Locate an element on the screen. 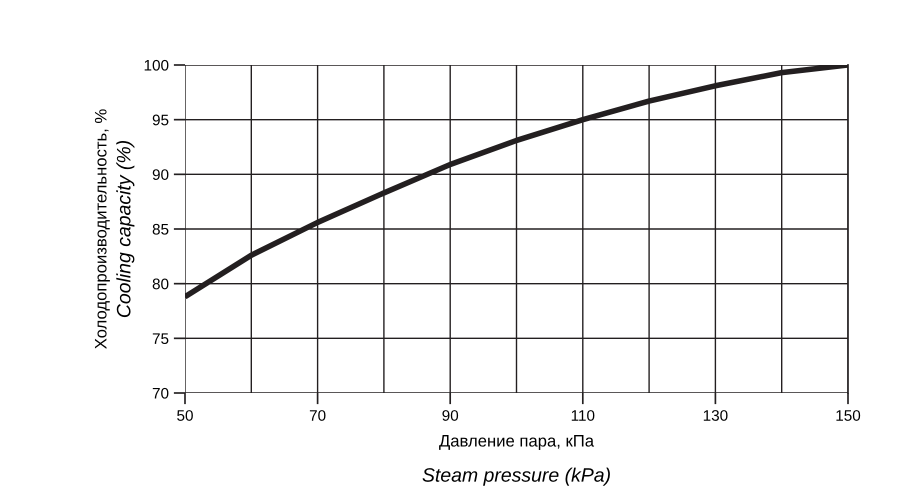 This screenshot has height=493, width=920. y-tick-label: 95 is located at coordinates (160, 120).